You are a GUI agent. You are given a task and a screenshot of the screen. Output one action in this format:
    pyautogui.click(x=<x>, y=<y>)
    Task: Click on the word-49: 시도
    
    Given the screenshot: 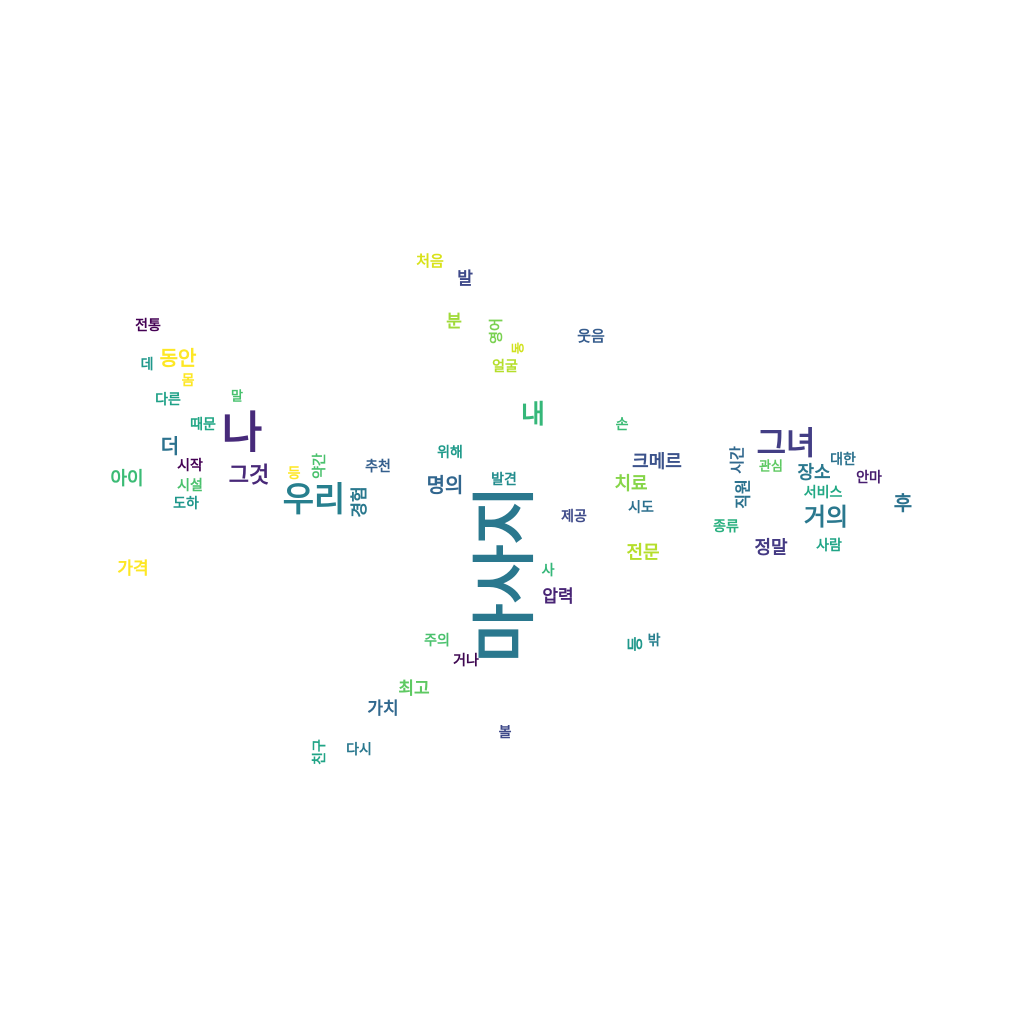 What is the action you would take?
    pyautogui.click(x=641, y=508)
    